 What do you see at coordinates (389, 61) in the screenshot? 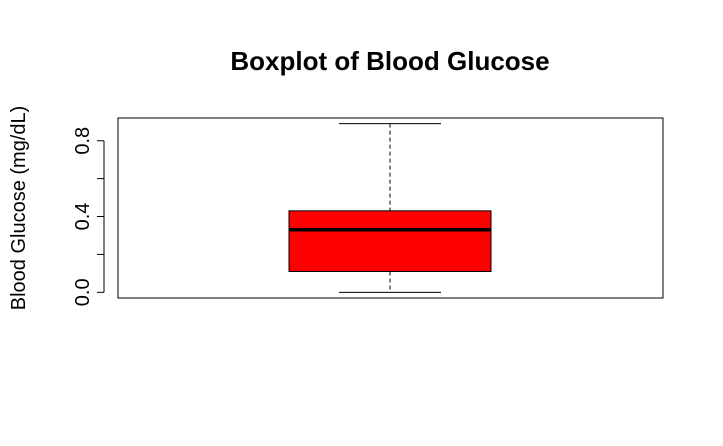
I see `chart-title: Boxplot of Blood Glucose` at bounding box center [389, 61].